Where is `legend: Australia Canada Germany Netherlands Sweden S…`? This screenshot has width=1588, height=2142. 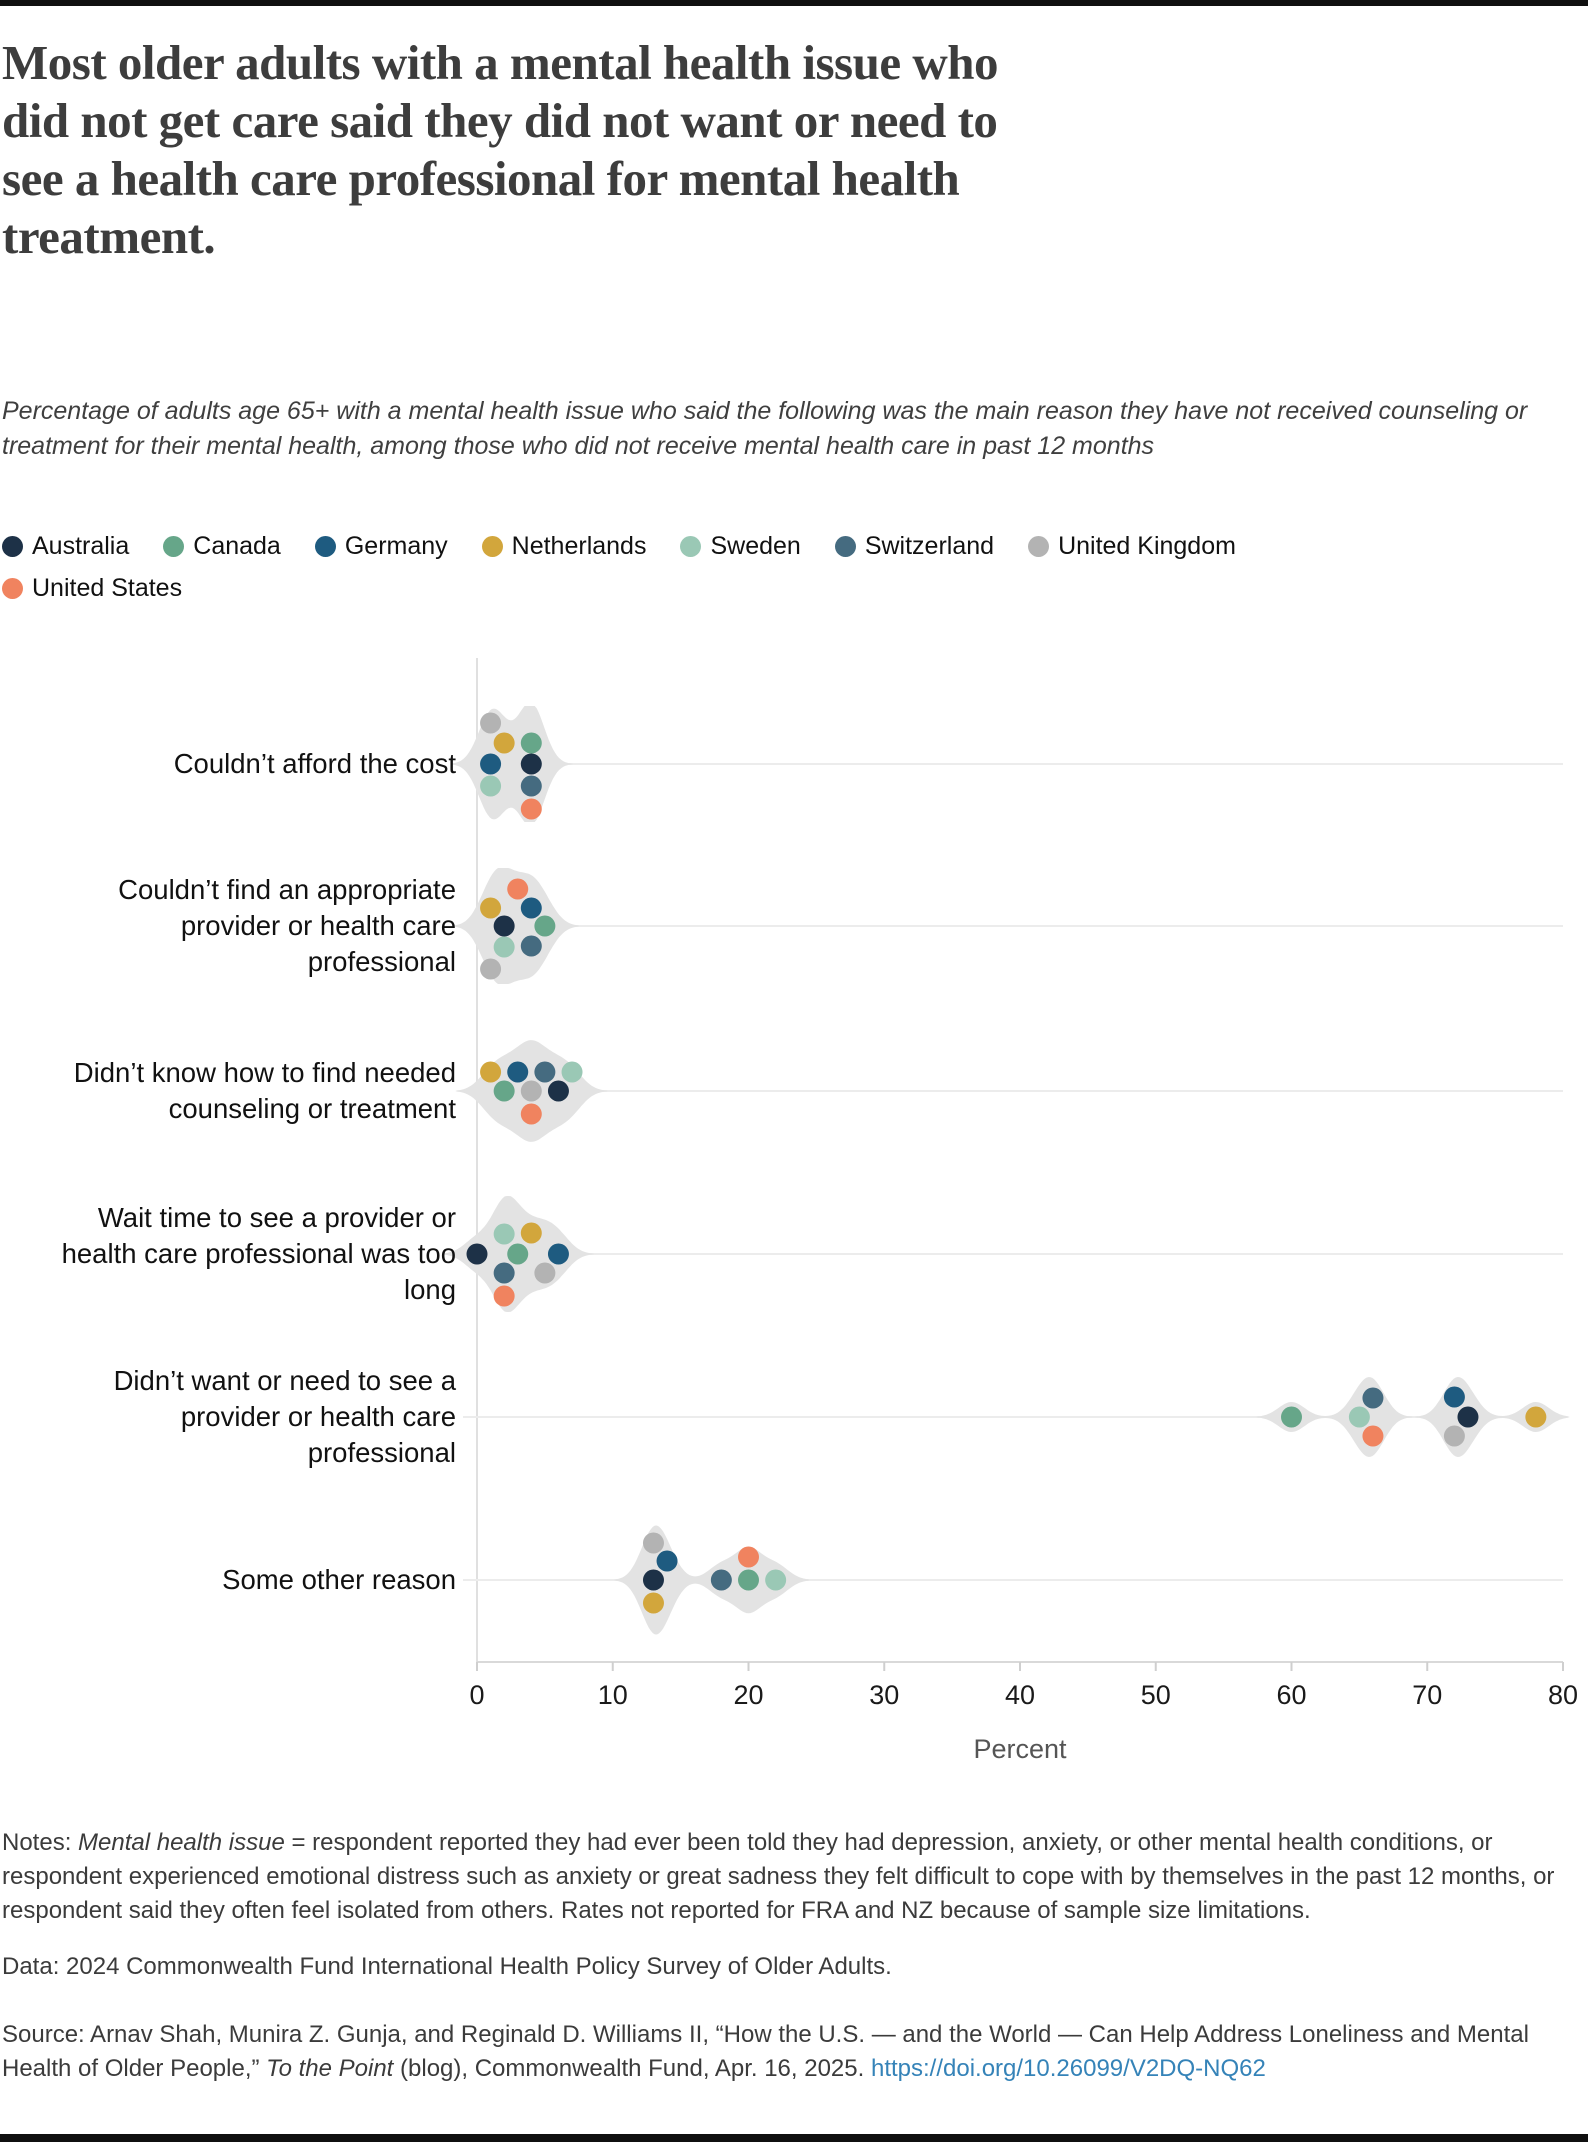 legend: Australia Canada Germany Netherlands Sweden S… is located at coordinates (717, 567).